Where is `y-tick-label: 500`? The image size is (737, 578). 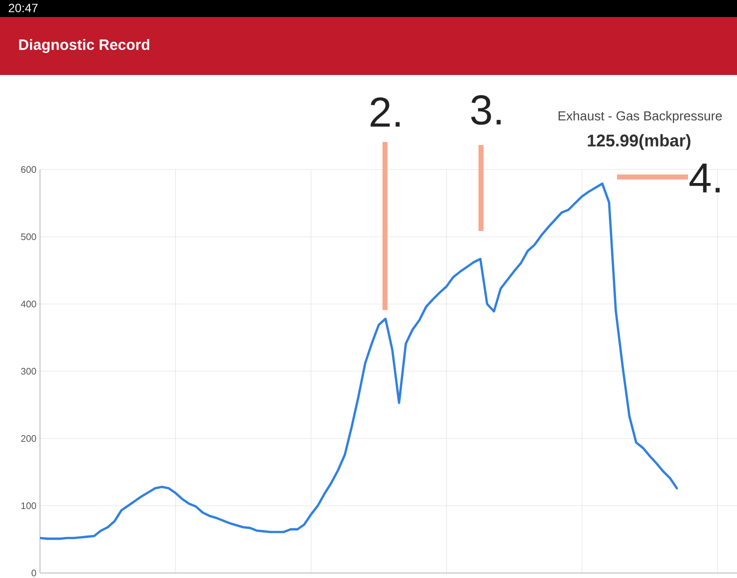 y-tick-label: 500 is located at coordinates (28, 236).